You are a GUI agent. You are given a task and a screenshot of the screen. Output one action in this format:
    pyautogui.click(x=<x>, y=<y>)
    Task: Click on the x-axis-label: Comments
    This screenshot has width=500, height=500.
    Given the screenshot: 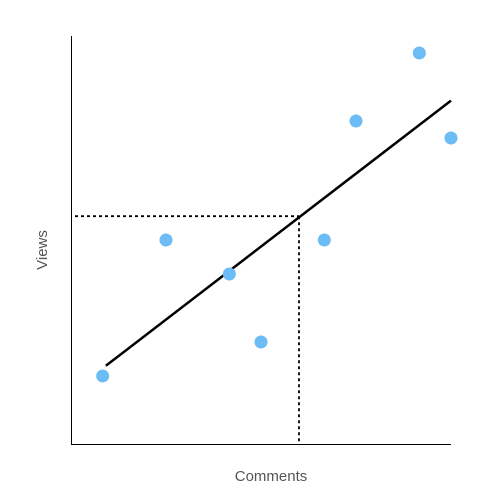 What is the action you would take?
    pyautogui.click(x=271, y=476)
    